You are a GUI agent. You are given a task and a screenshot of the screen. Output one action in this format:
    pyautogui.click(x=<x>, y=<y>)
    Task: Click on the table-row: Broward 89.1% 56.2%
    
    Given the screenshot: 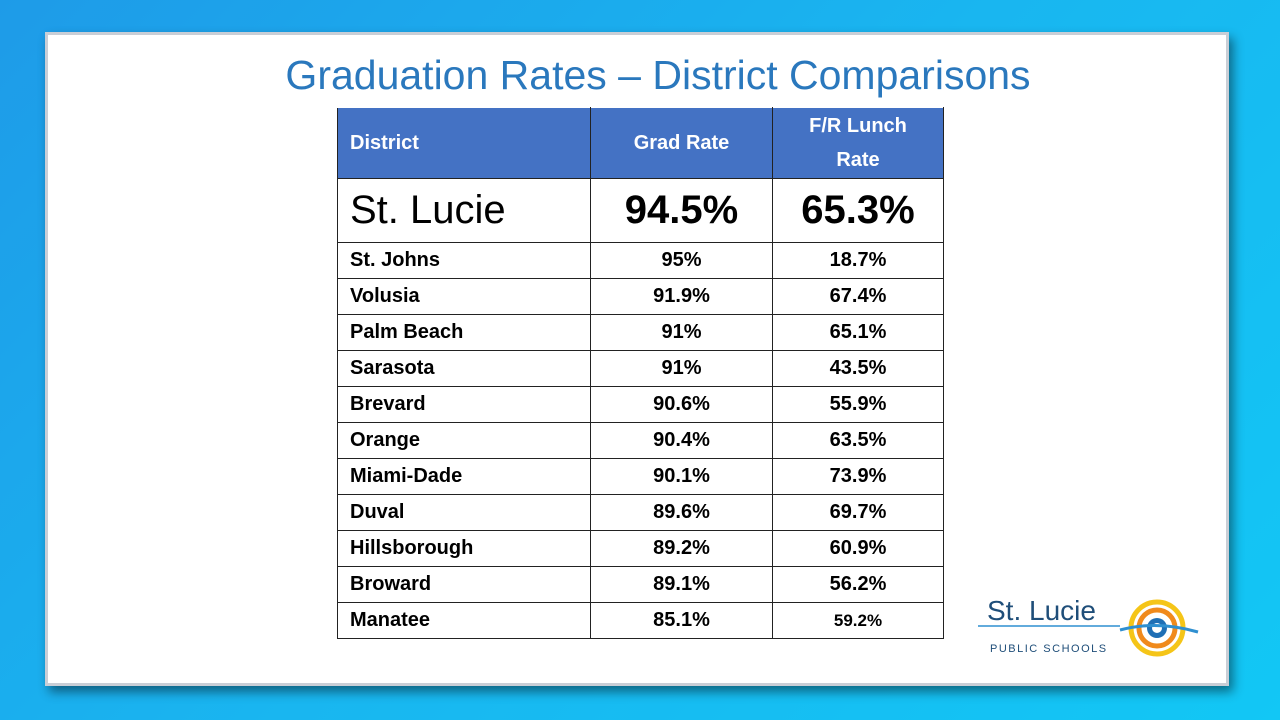 What is the action you would take?
    pyautogui.click(x=640, y=584)
    